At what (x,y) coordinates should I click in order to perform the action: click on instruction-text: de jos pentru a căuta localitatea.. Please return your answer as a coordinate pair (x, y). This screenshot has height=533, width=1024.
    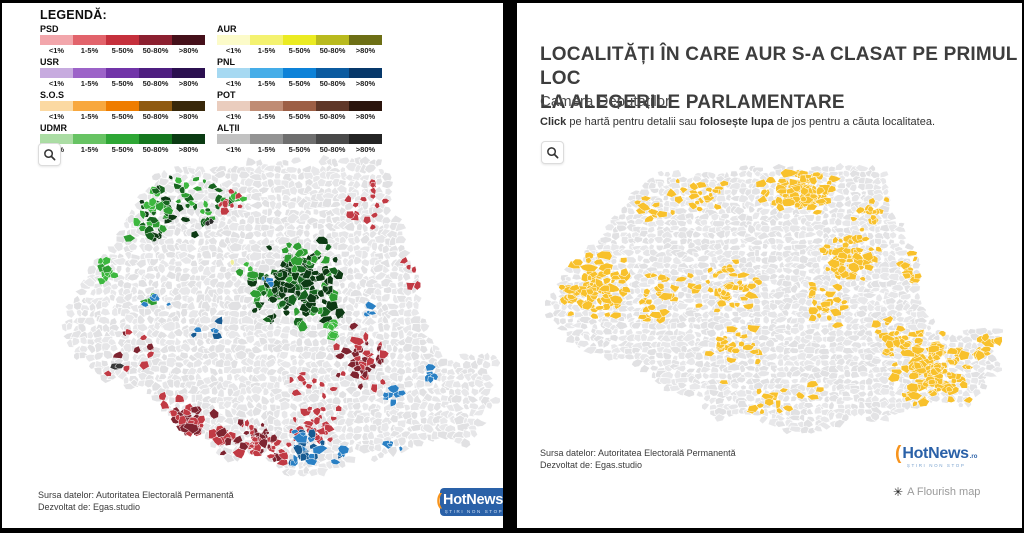
    Looking at the image, I should click on (854, 122).